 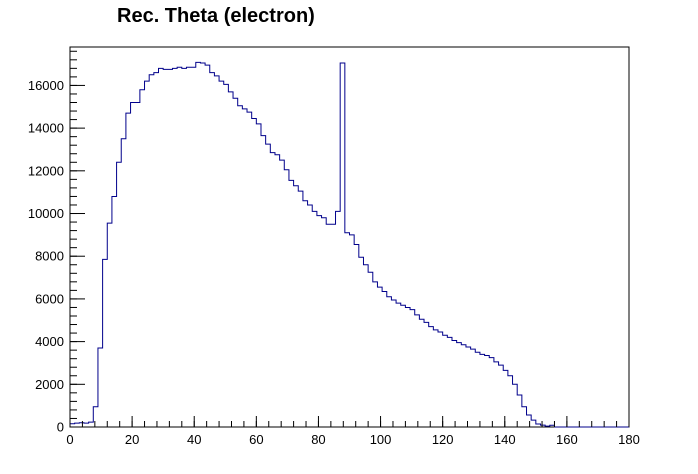 What do you see at coordinates (567, 439) in the screenshot?
I see `x-tick-label: 160` at bounding box center [567, 439].